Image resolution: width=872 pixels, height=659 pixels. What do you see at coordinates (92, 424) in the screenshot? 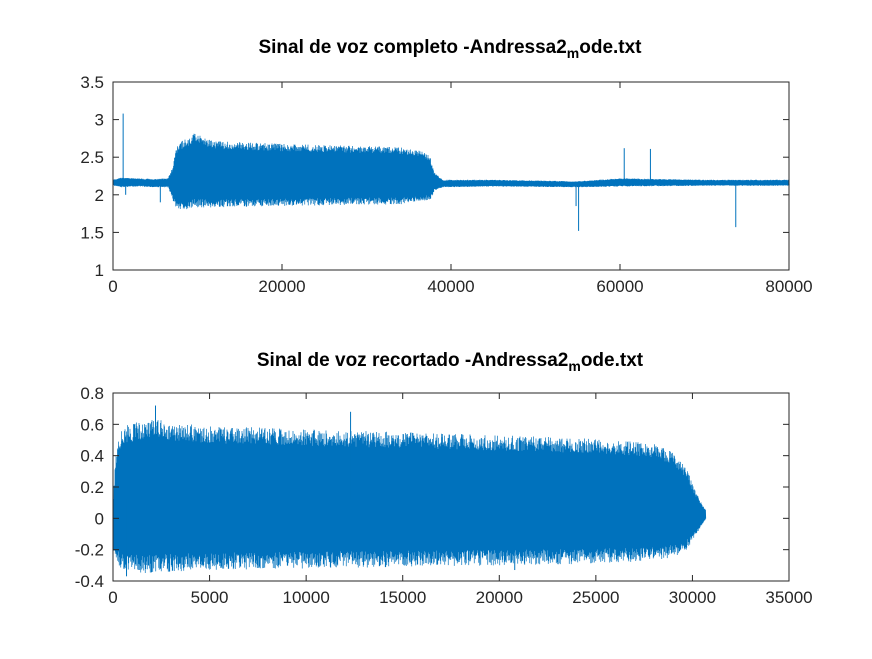
I see `plot-2-y-tick-label: 0.6` at bounding box center [92, 424].